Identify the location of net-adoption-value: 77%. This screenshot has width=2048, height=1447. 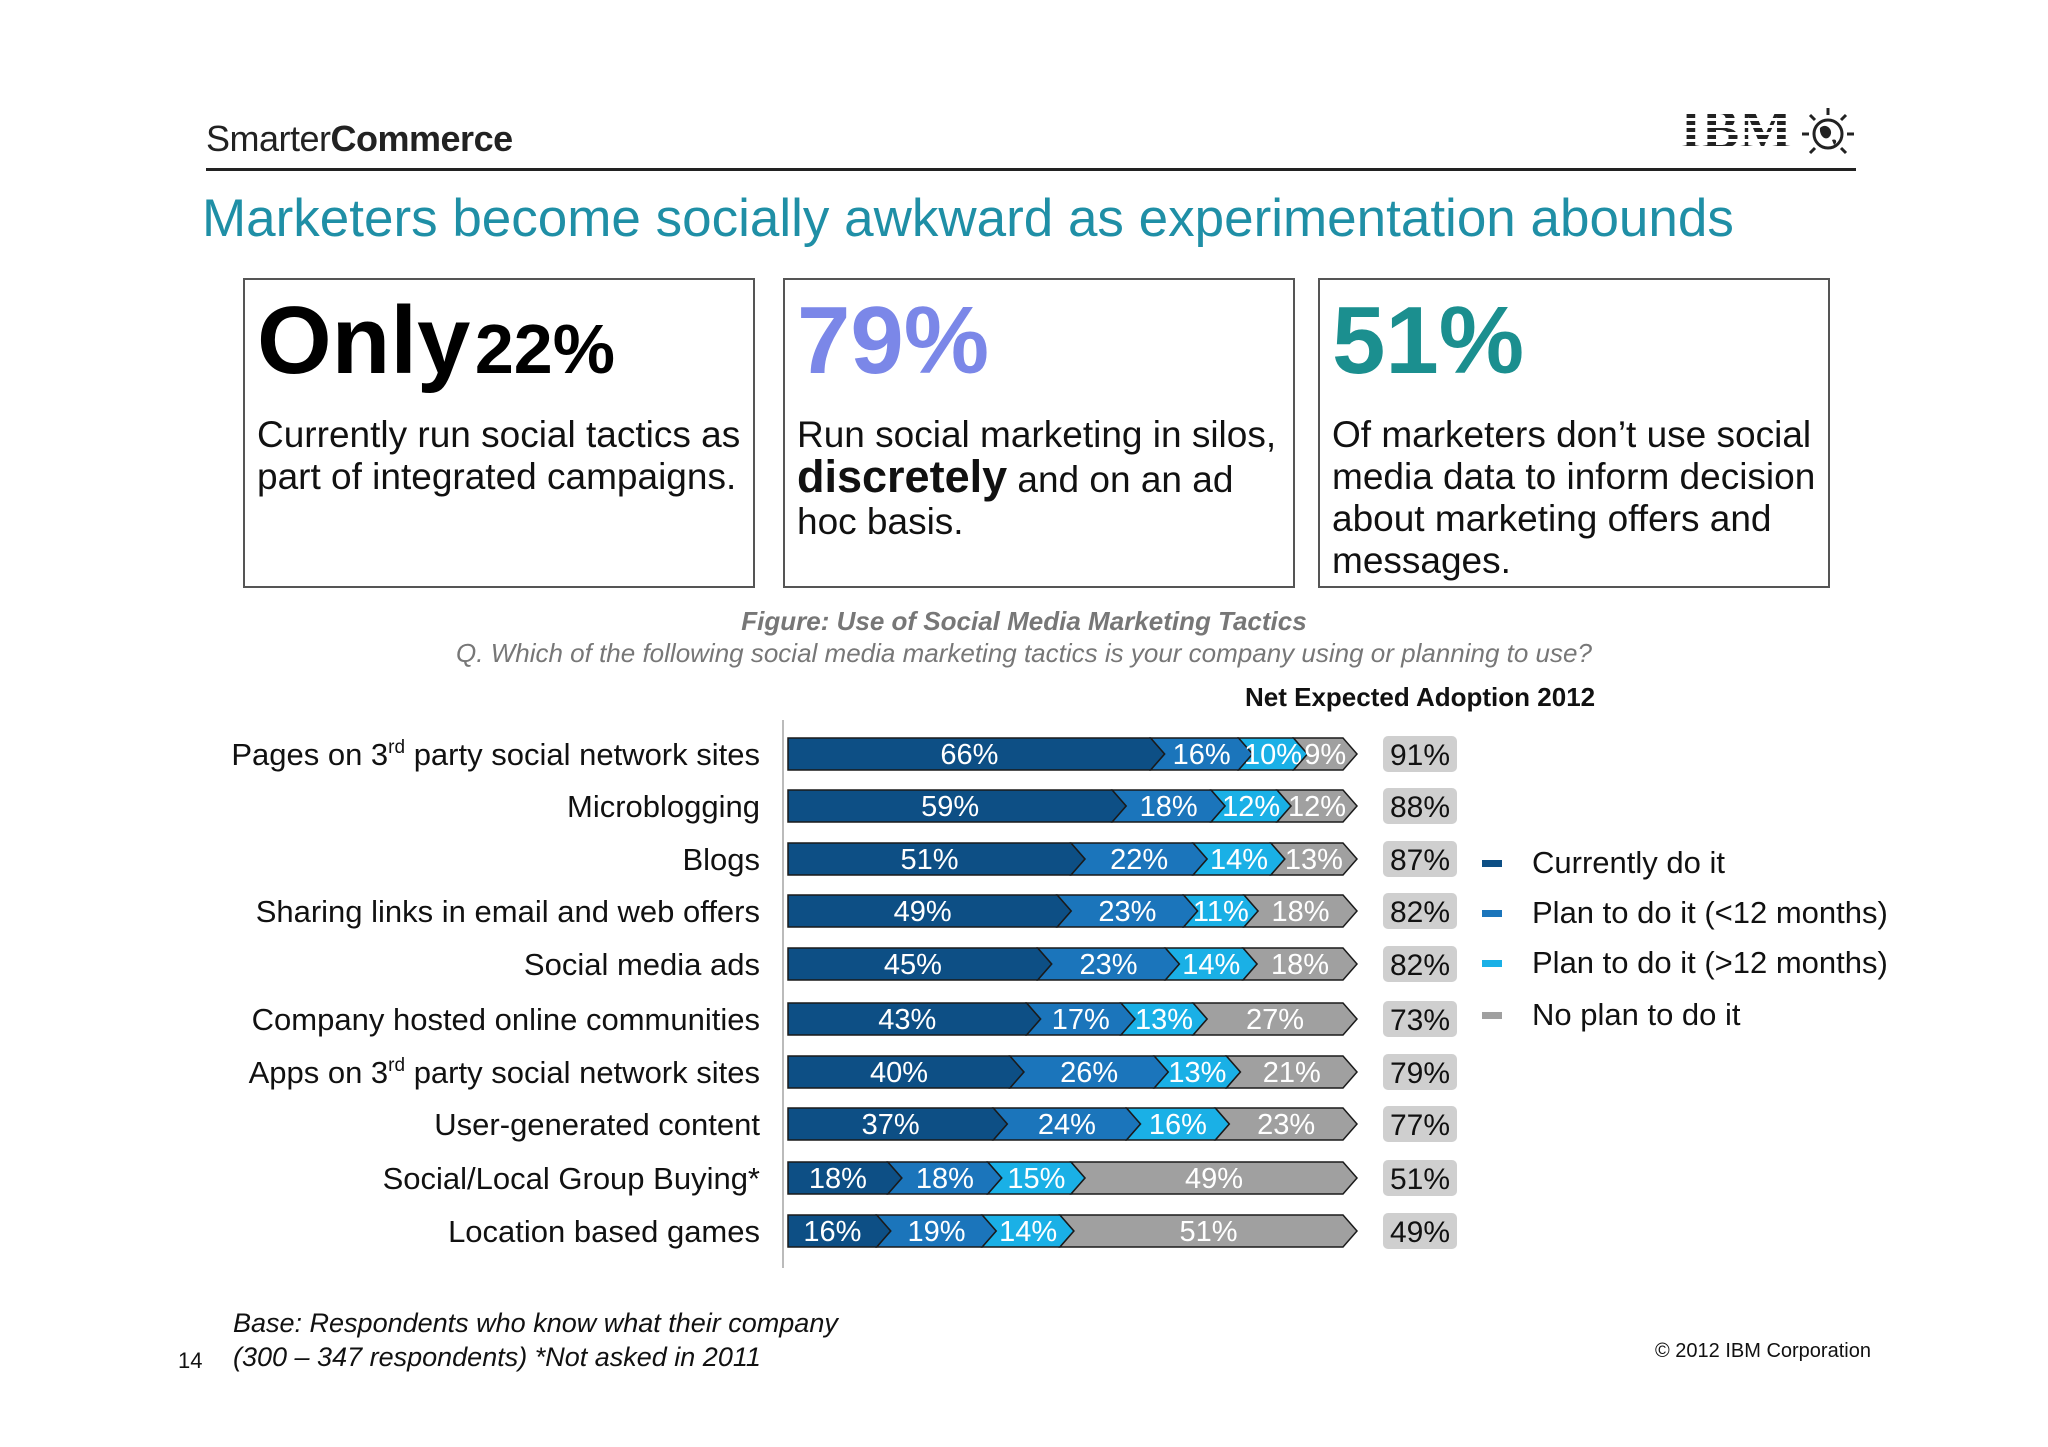
(1420, 1125).